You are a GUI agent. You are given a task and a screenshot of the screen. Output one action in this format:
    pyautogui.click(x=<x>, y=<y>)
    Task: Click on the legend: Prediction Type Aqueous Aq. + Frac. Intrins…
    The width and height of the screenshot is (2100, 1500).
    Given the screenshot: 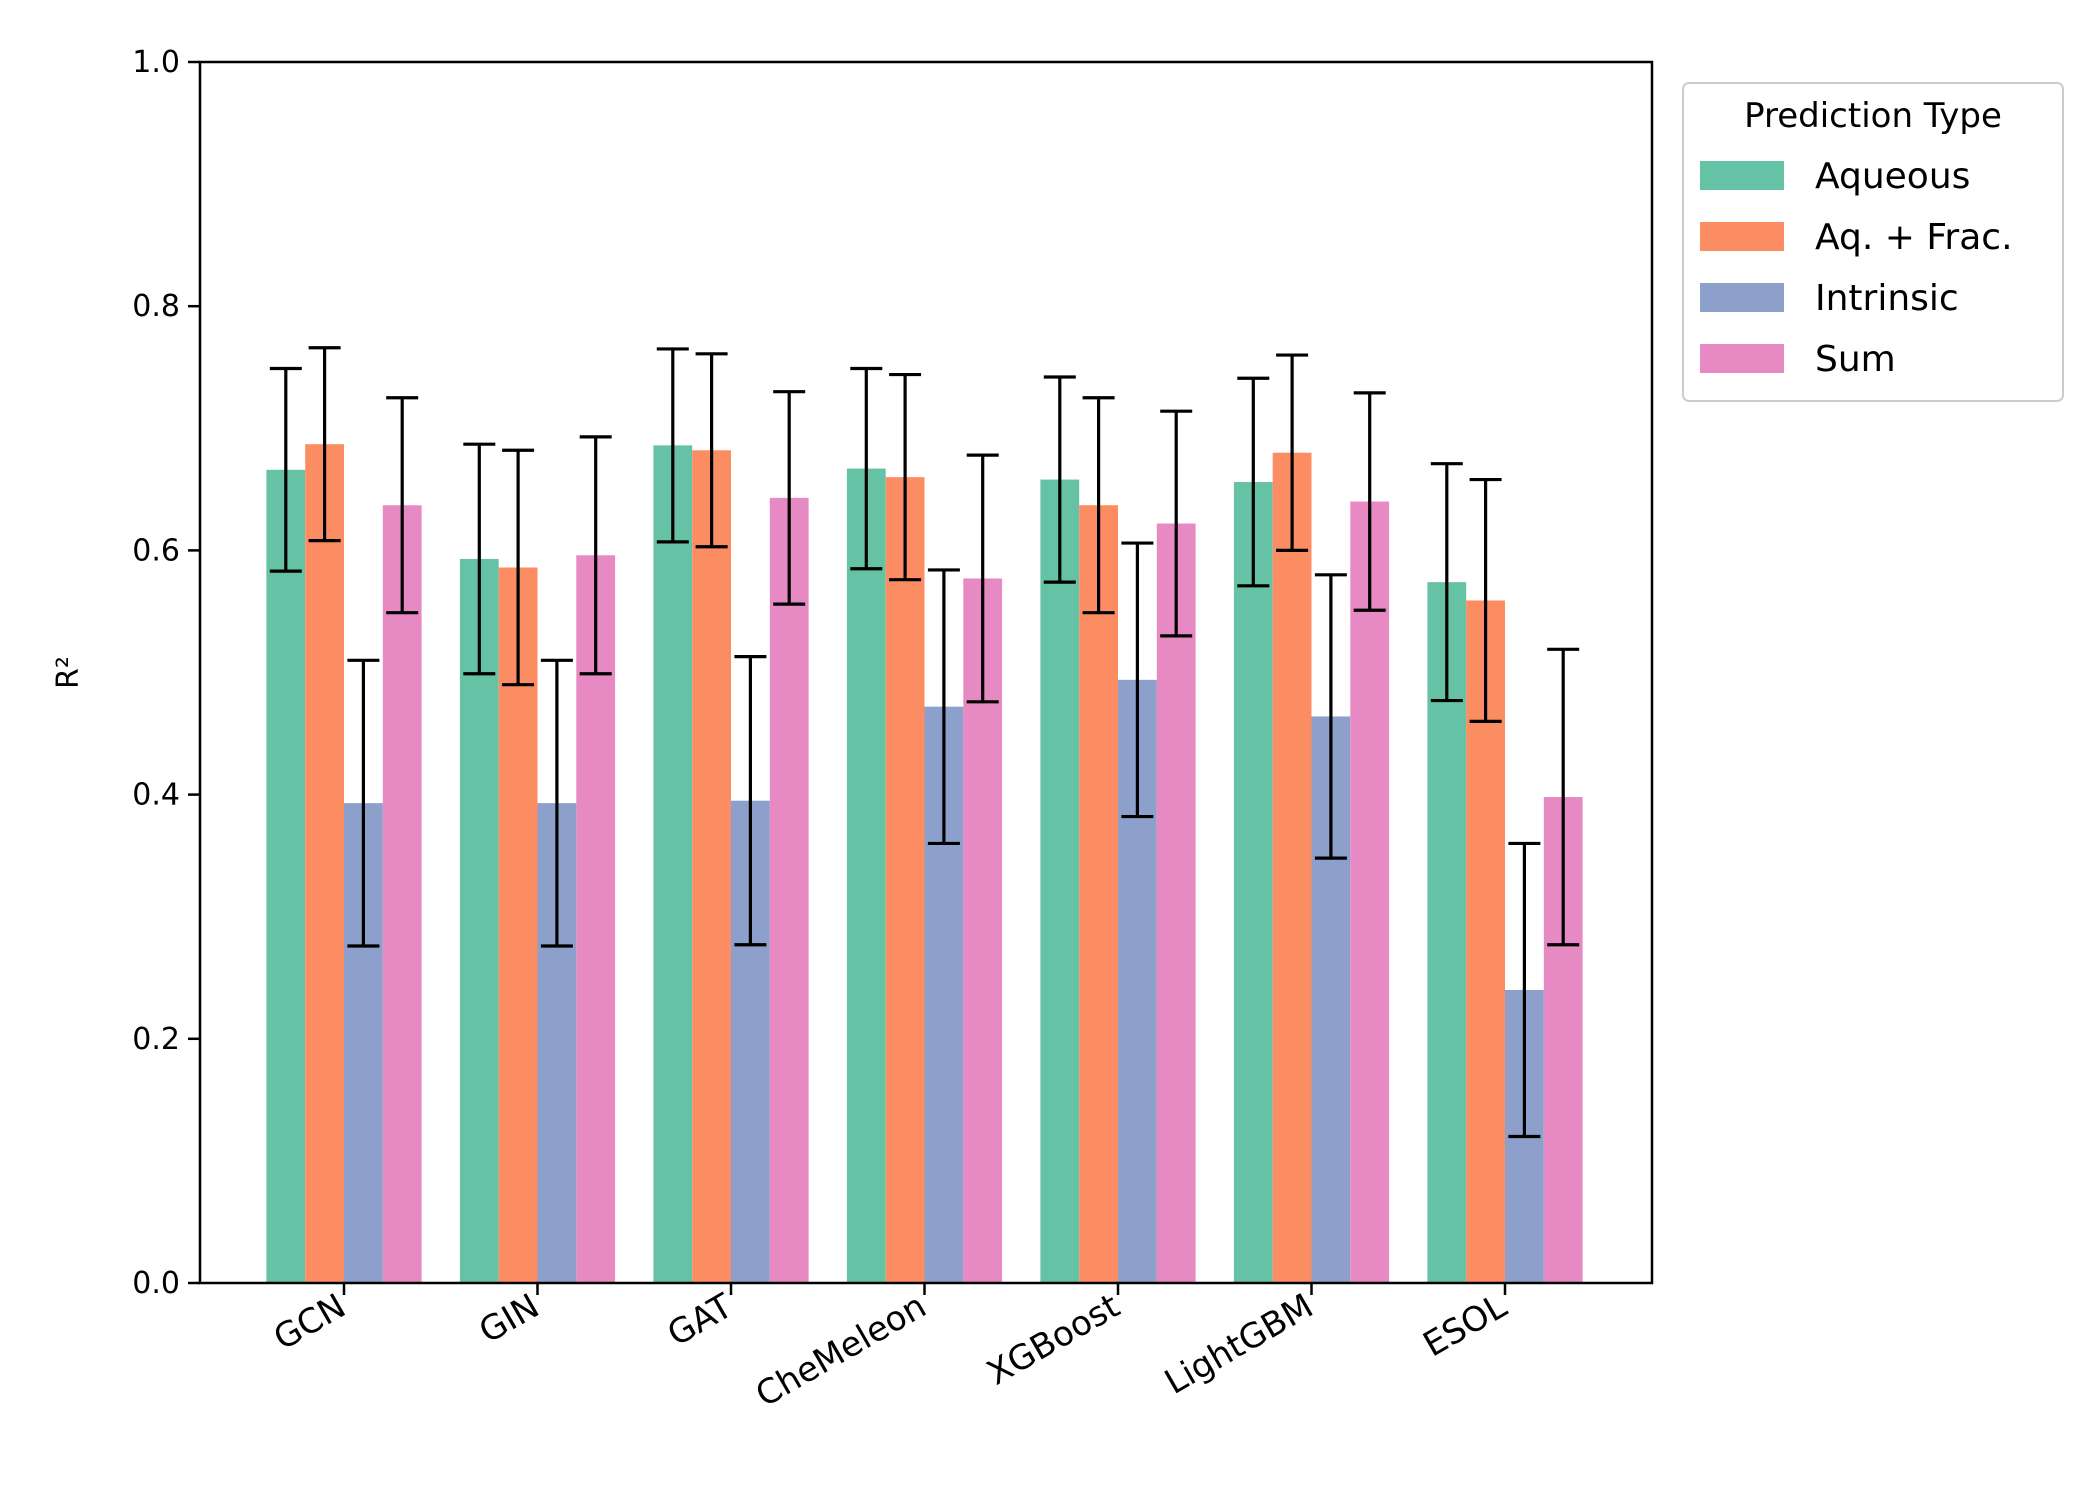 What is the action you would take?
    pyautogui.click(x=1873, y=242)
    